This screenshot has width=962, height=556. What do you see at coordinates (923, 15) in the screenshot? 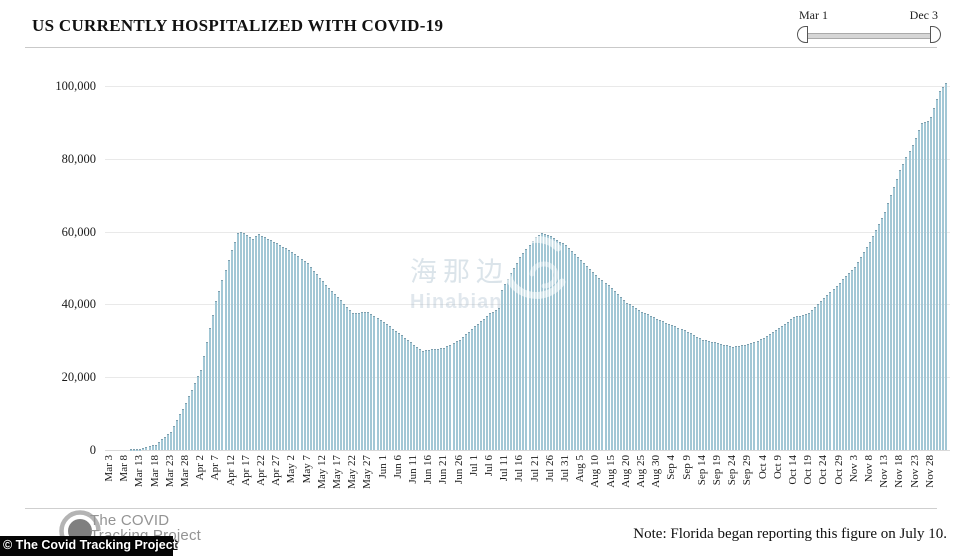
I see `slider-end-label: Dec 3` at bounding box center [923, 15].